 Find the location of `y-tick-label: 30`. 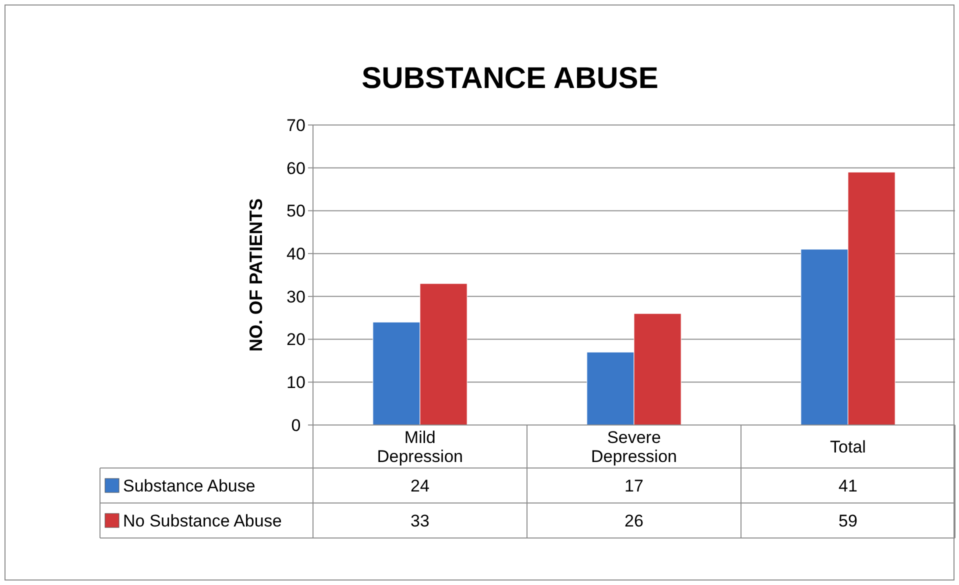

y-tick-label: 30 is located at coordinates (296, 296).